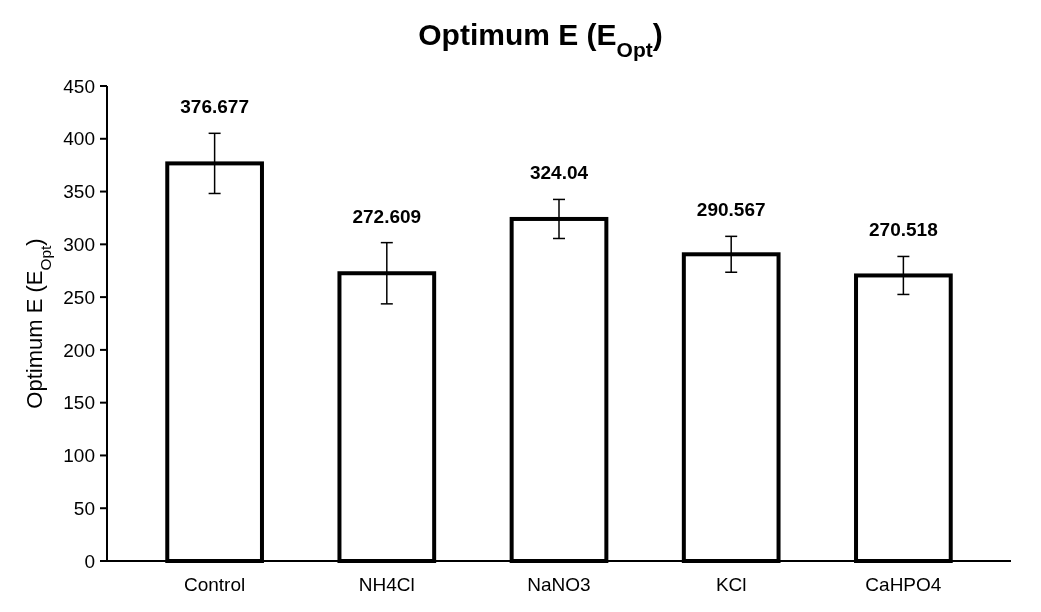 The image size is (1041, 612). Describe the element at coordinates (731, 584) in the screenshot. I see `x-tick-label: KCl` at that location.